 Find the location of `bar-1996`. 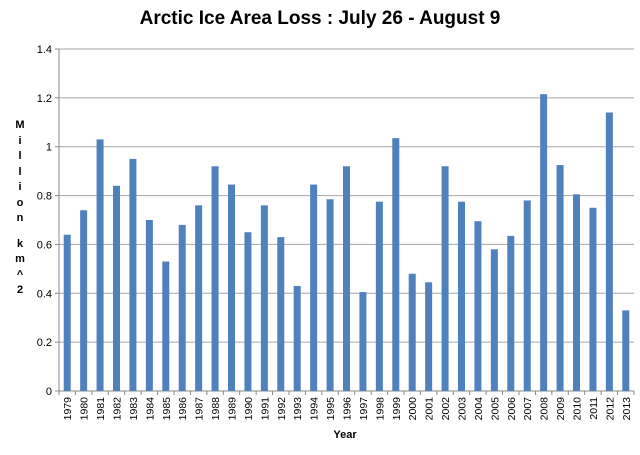

bar-1996 is located at coordinates (346, 278).